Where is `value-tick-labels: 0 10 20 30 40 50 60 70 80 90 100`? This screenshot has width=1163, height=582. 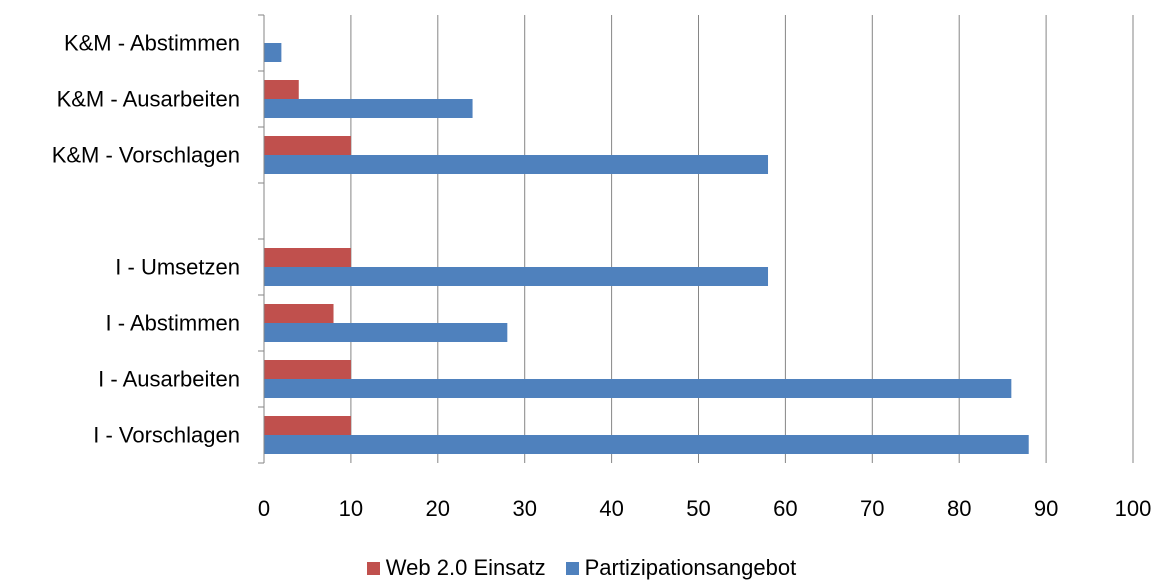
value-tick-labels: 0 10 20 30 40 50 60 70 80 90 100 is located at coordinates (704, 508).